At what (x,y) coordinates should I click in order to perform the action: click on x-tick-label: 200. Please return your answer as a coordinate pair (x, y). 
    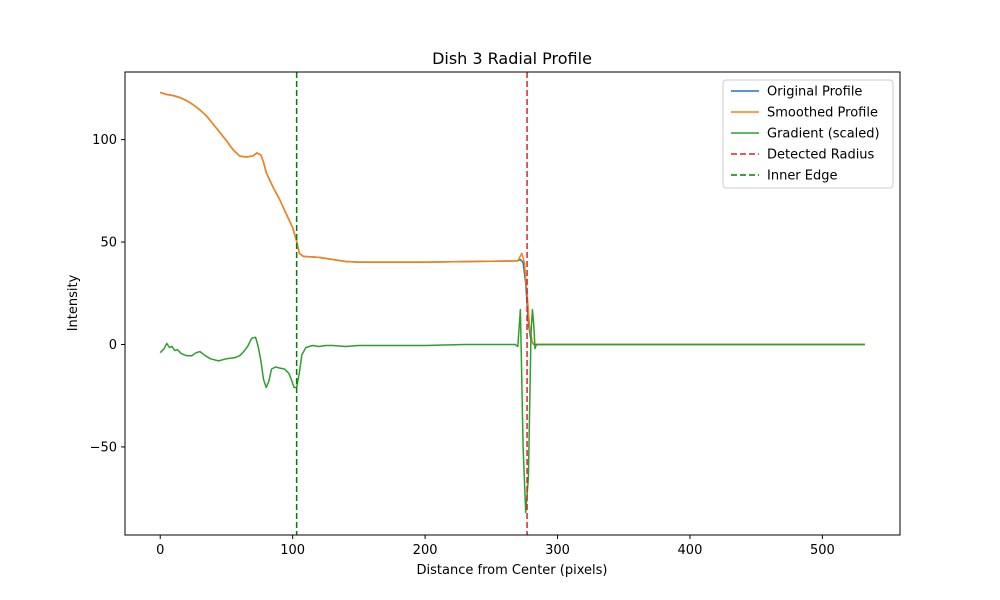
    Looking at the image, I should click on (425, 550).